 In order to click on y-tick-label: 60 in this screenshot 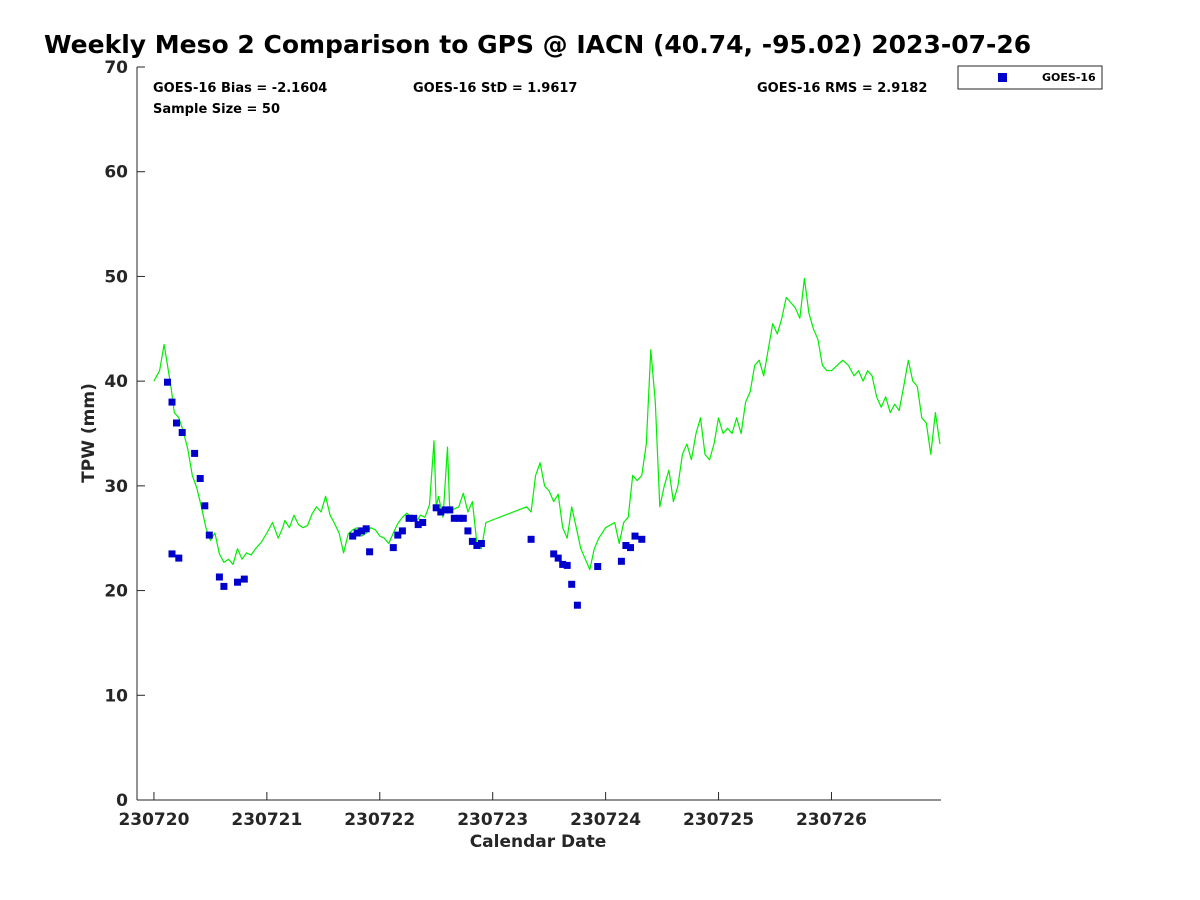, I will do `click(116, 173)`.